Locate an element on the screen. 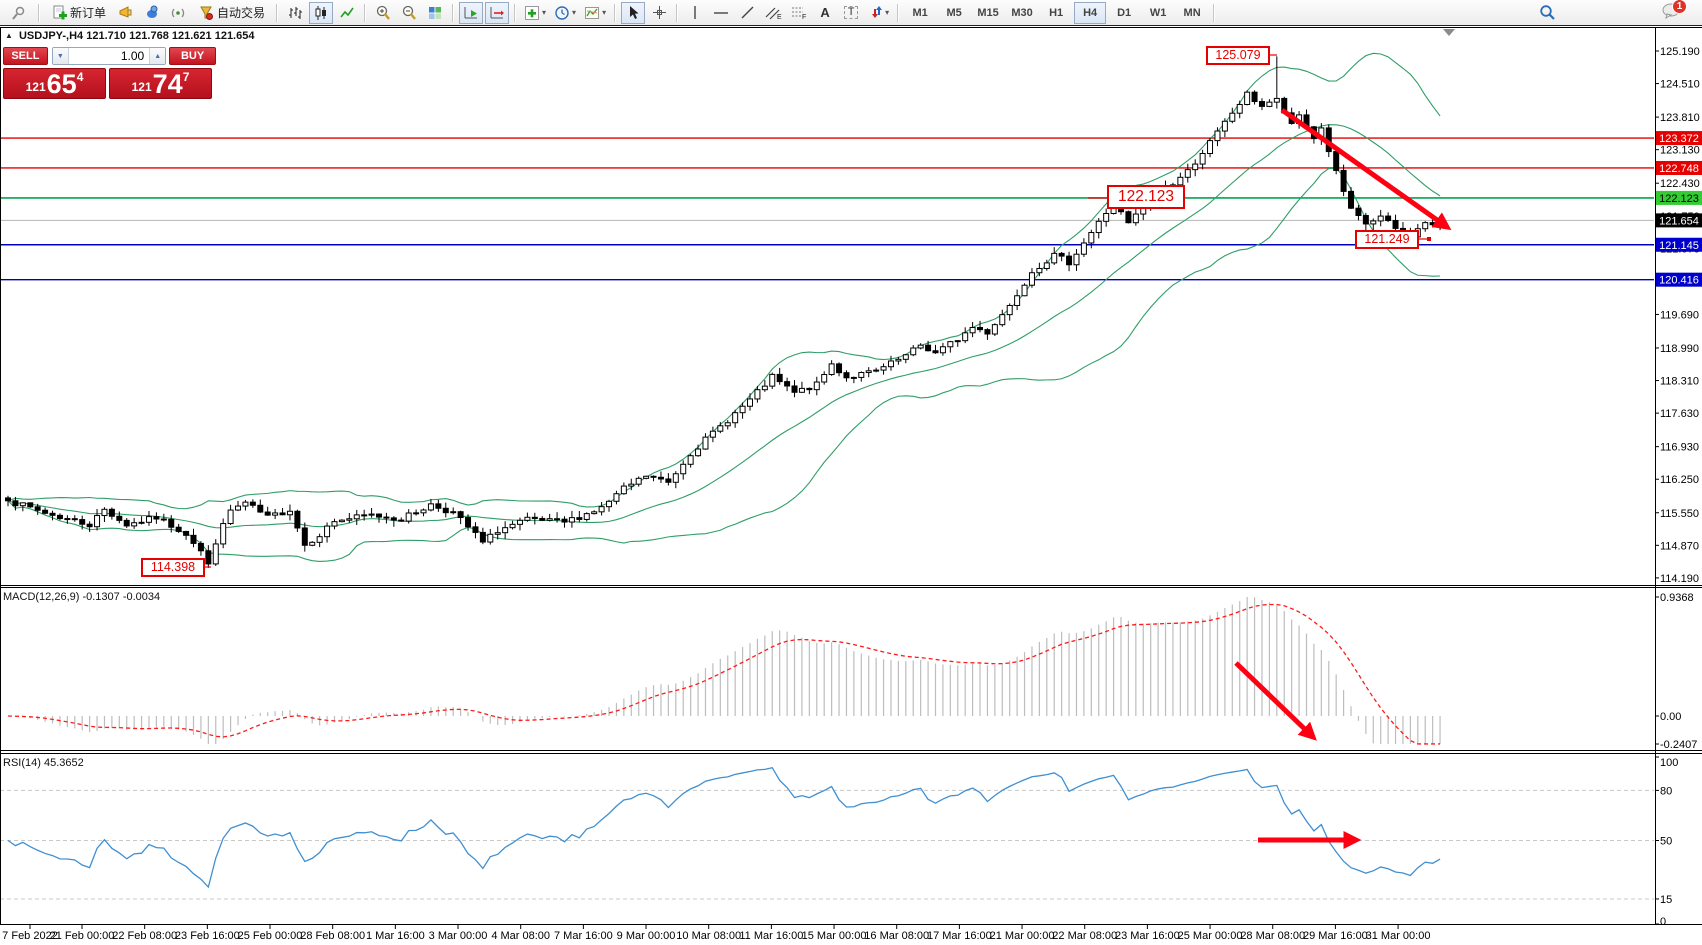  indicators-button: ▾ is located at coordinates (535, 13).